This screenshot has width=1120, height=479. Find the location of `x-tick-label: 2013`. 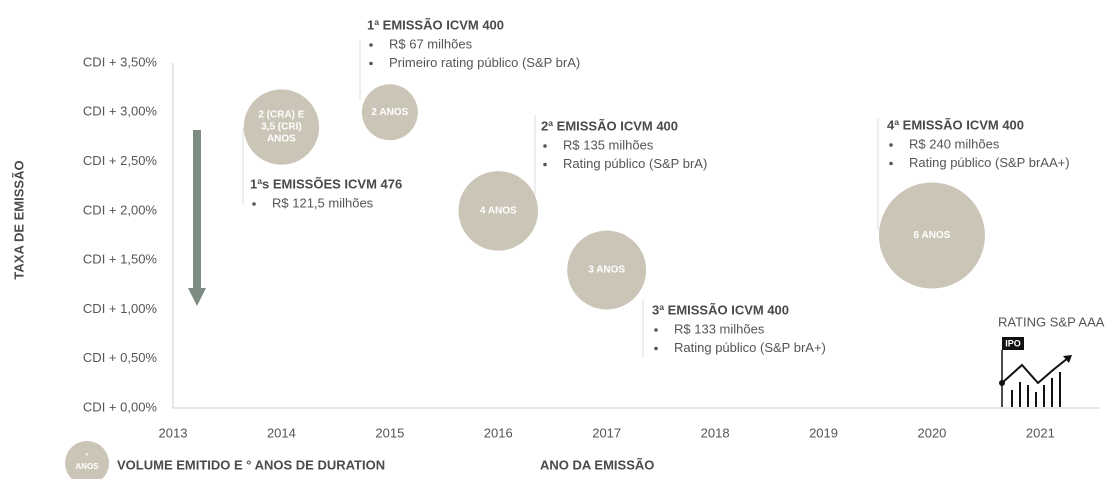

x-tick-label: 2013 is located at coordinates (173, 432).